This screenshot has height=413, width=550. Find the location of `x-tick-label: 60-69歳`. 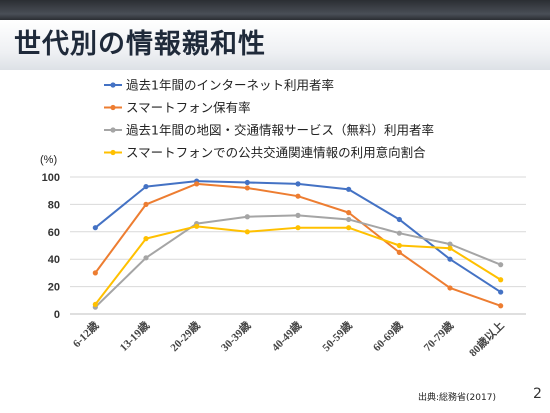

x-tick-label: 60-69歳 is located at coordinates (388, 336).